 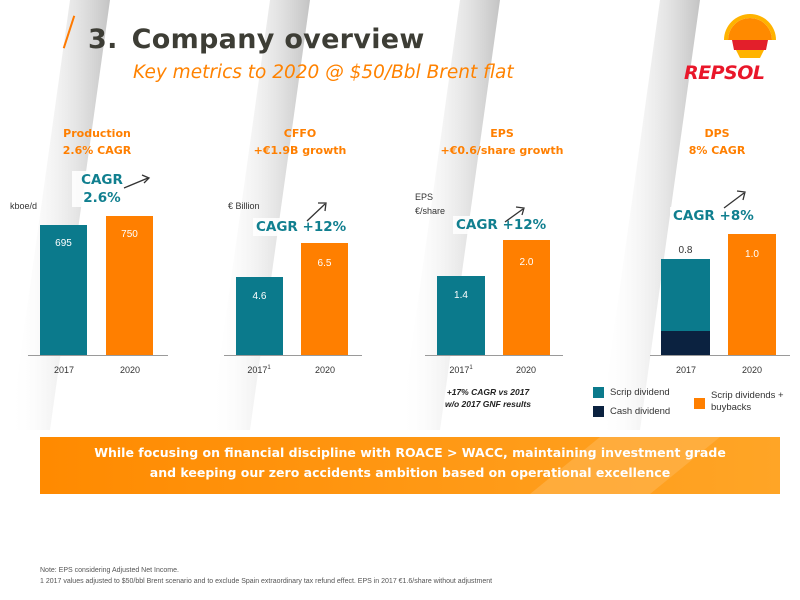 I want to click on production-bar-2020, so click(x=129, y=285).